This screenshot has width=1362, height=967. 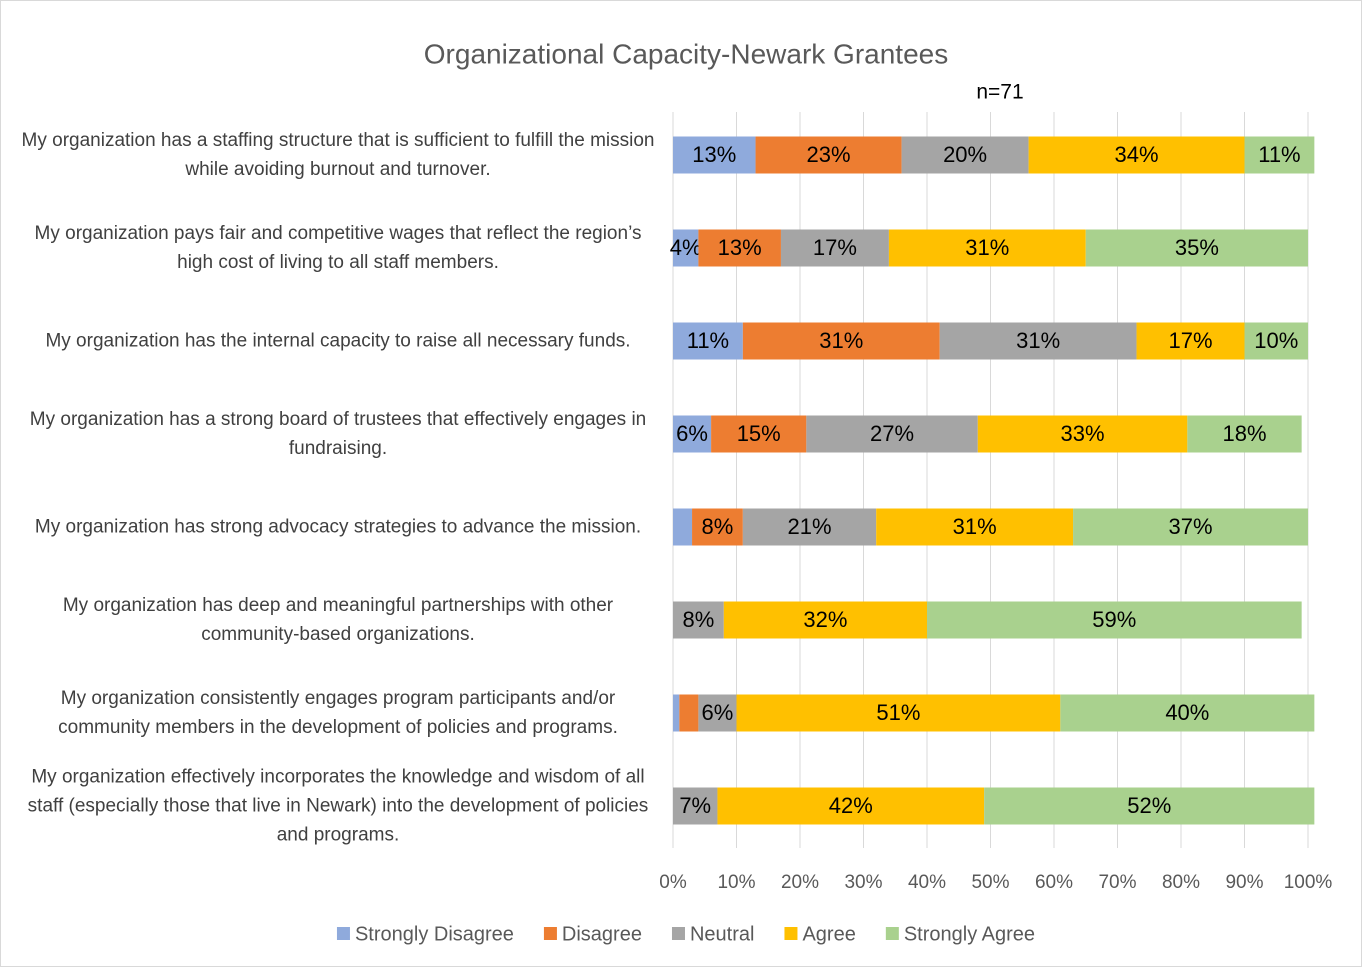 I want to click on x-tick-label: 90%, so click(x=1244, y=882).